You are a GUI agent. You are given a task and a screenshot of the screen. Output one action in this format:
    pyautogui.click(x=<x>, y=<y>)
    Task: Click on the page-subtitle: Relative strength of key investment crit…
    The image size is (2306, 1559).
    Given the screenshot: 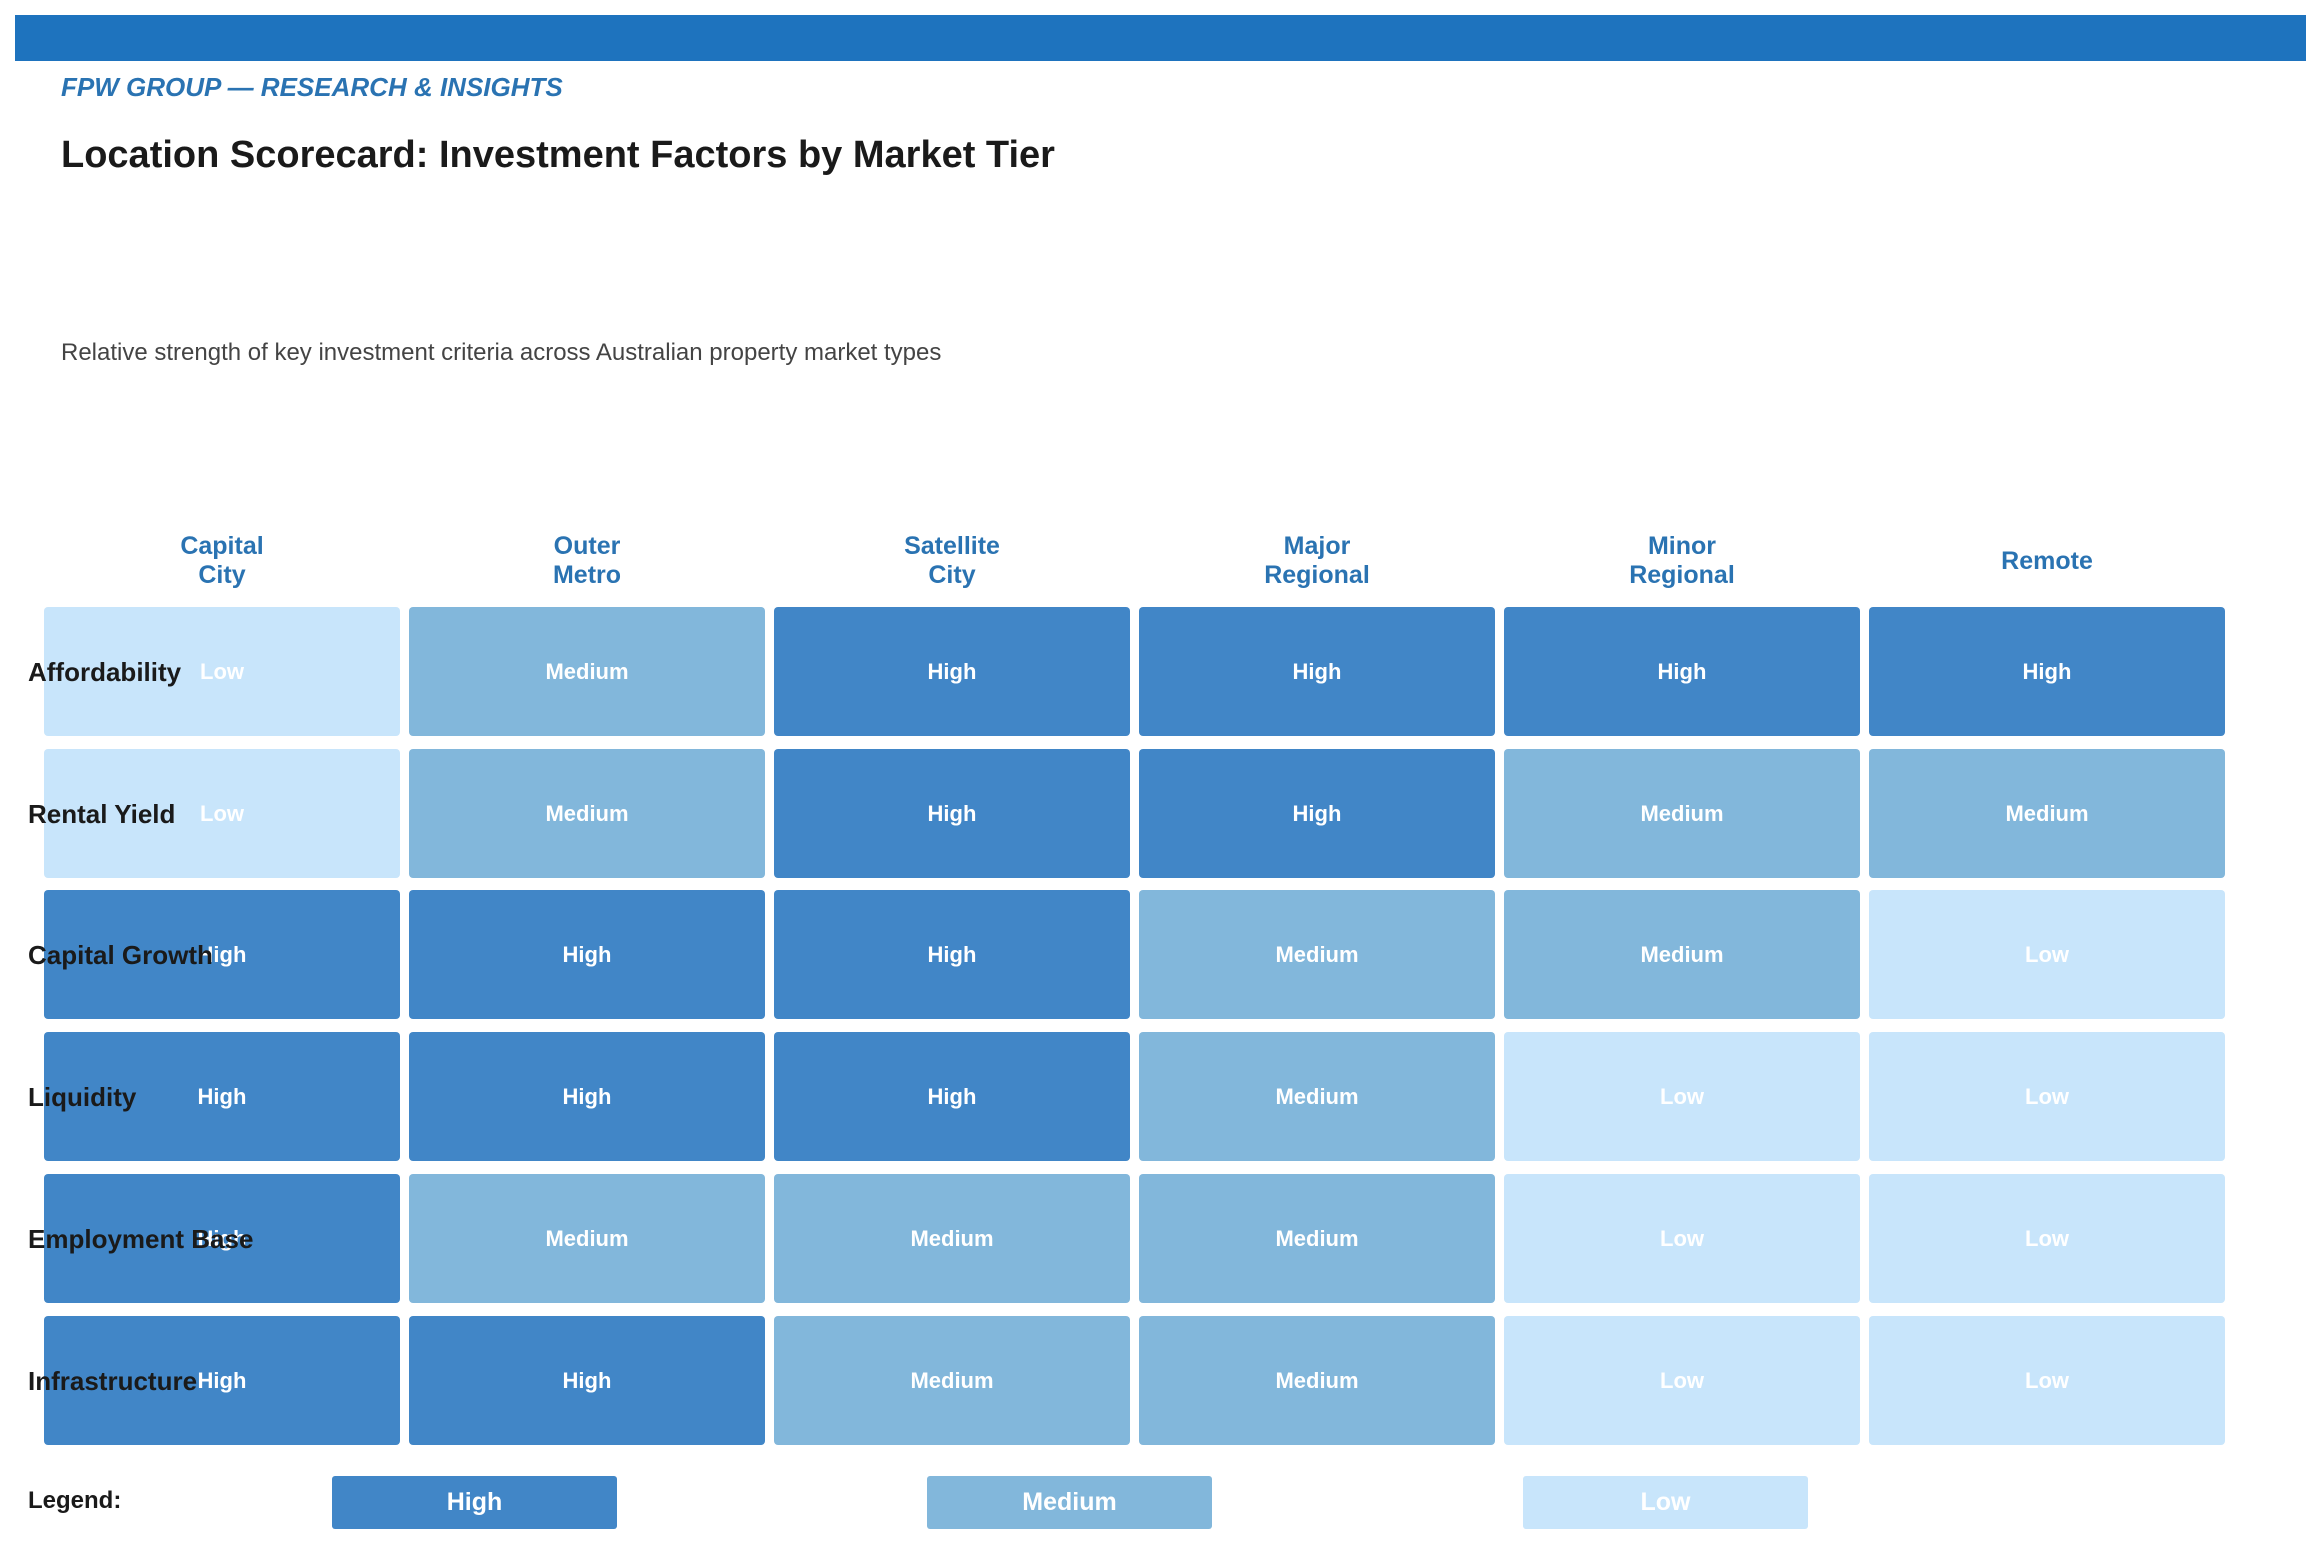 What is the action you would take?
    pyautogui.click(x=501, y=352)
    